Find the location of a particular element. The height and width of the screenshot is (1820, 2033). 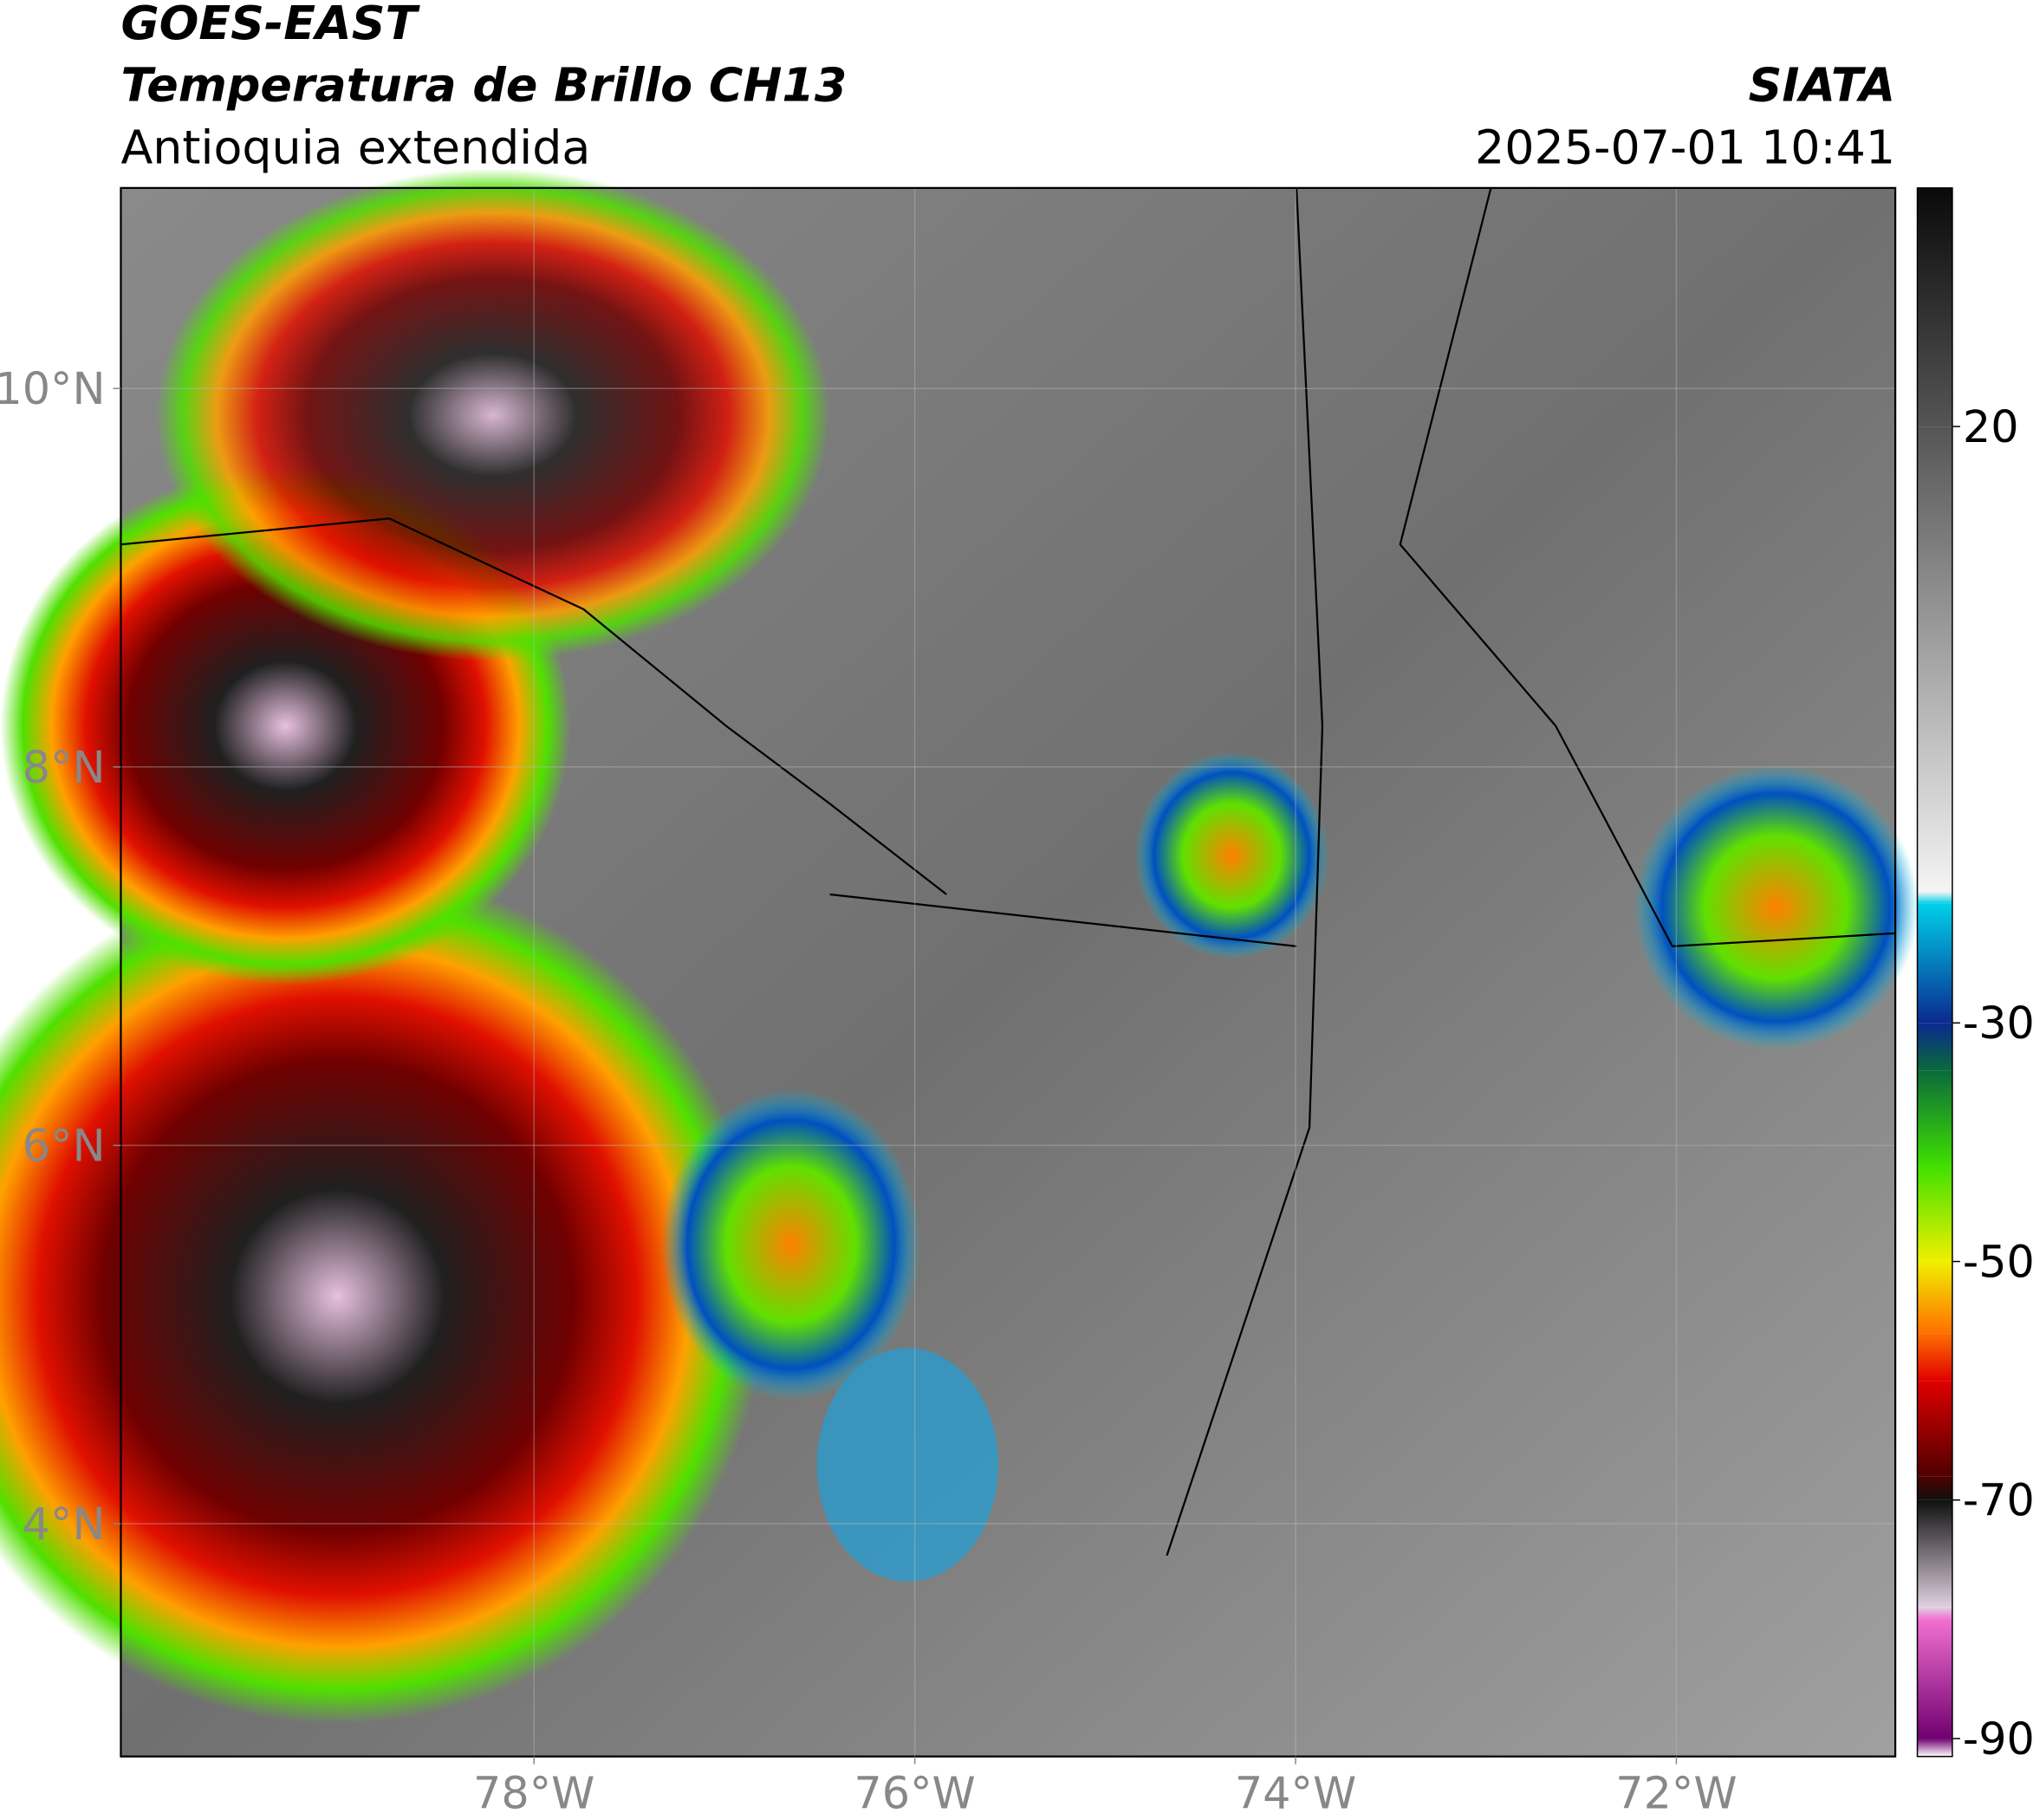

y-tick-label: 6°N is located at coordinates (64, 1146).